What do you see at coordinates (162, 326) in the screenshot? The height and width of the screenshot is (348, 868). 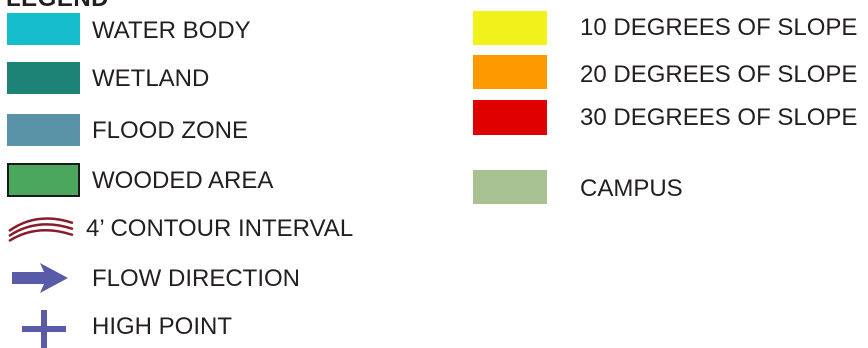 I see `high-point-label: HIGH POINT` at bounding box center [162, 326].